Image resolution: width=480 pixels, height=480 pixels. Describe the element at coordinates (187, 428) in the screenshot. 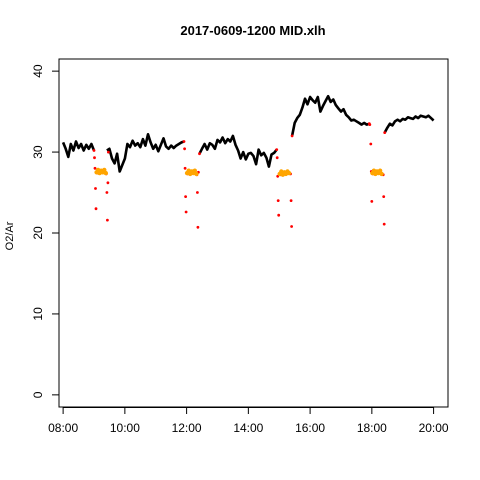

I see `x-tick-label: 12:00` at that location.